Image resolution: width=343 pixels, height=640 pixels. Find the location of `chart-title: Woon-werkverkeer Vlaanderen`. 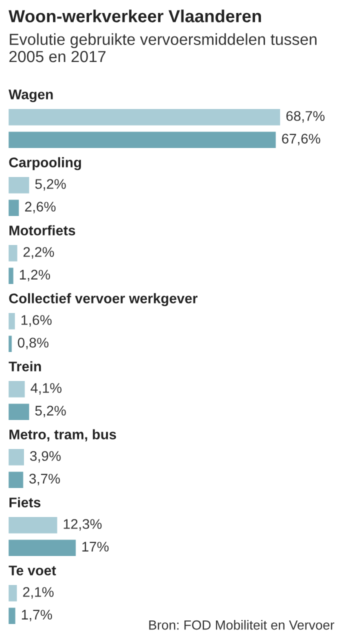

chart-title: Woon-werkverkeer Vlaanderen is located at coordinates (134, 16).